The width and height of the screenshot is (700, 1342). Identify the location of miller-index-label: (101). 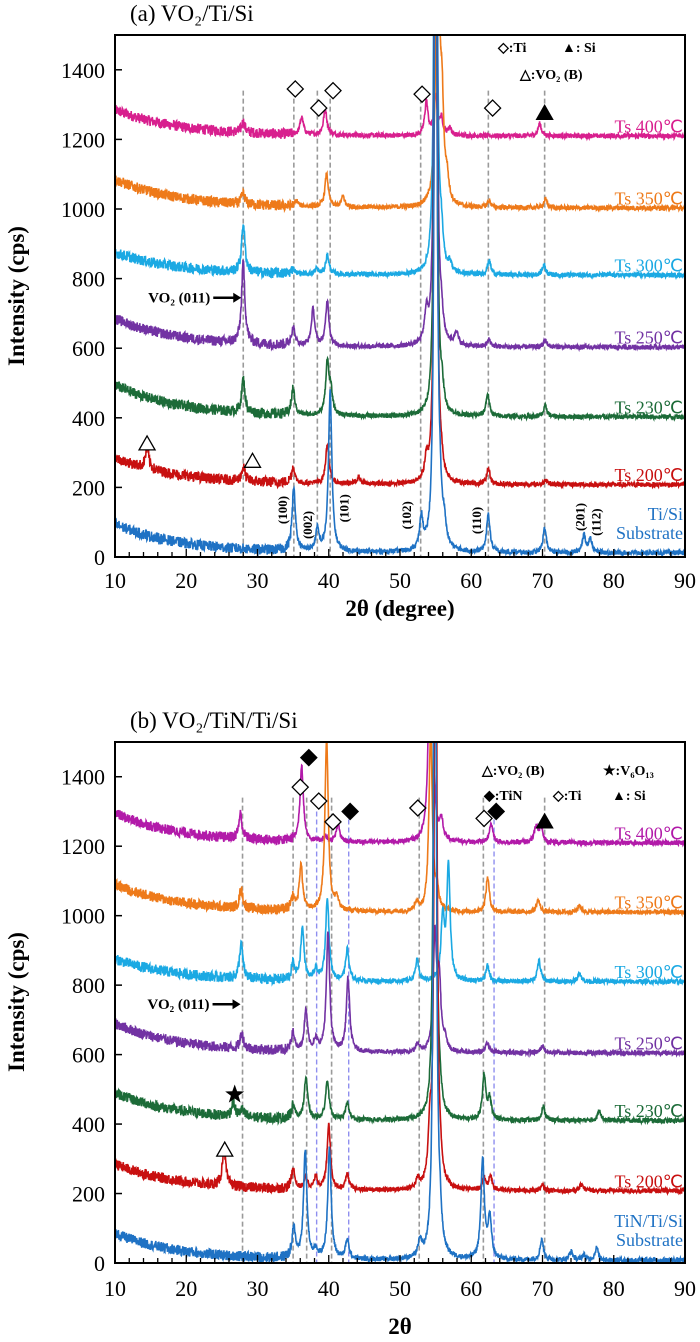
(343, 508).